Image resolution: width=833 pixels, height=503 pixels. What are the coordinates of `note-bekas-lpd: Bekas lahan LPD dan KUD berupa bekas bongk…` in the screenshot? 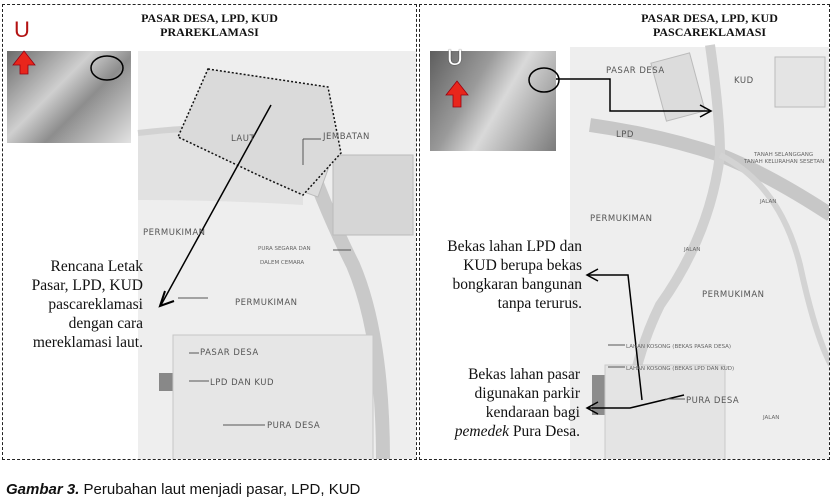 It's located at (514, 275).